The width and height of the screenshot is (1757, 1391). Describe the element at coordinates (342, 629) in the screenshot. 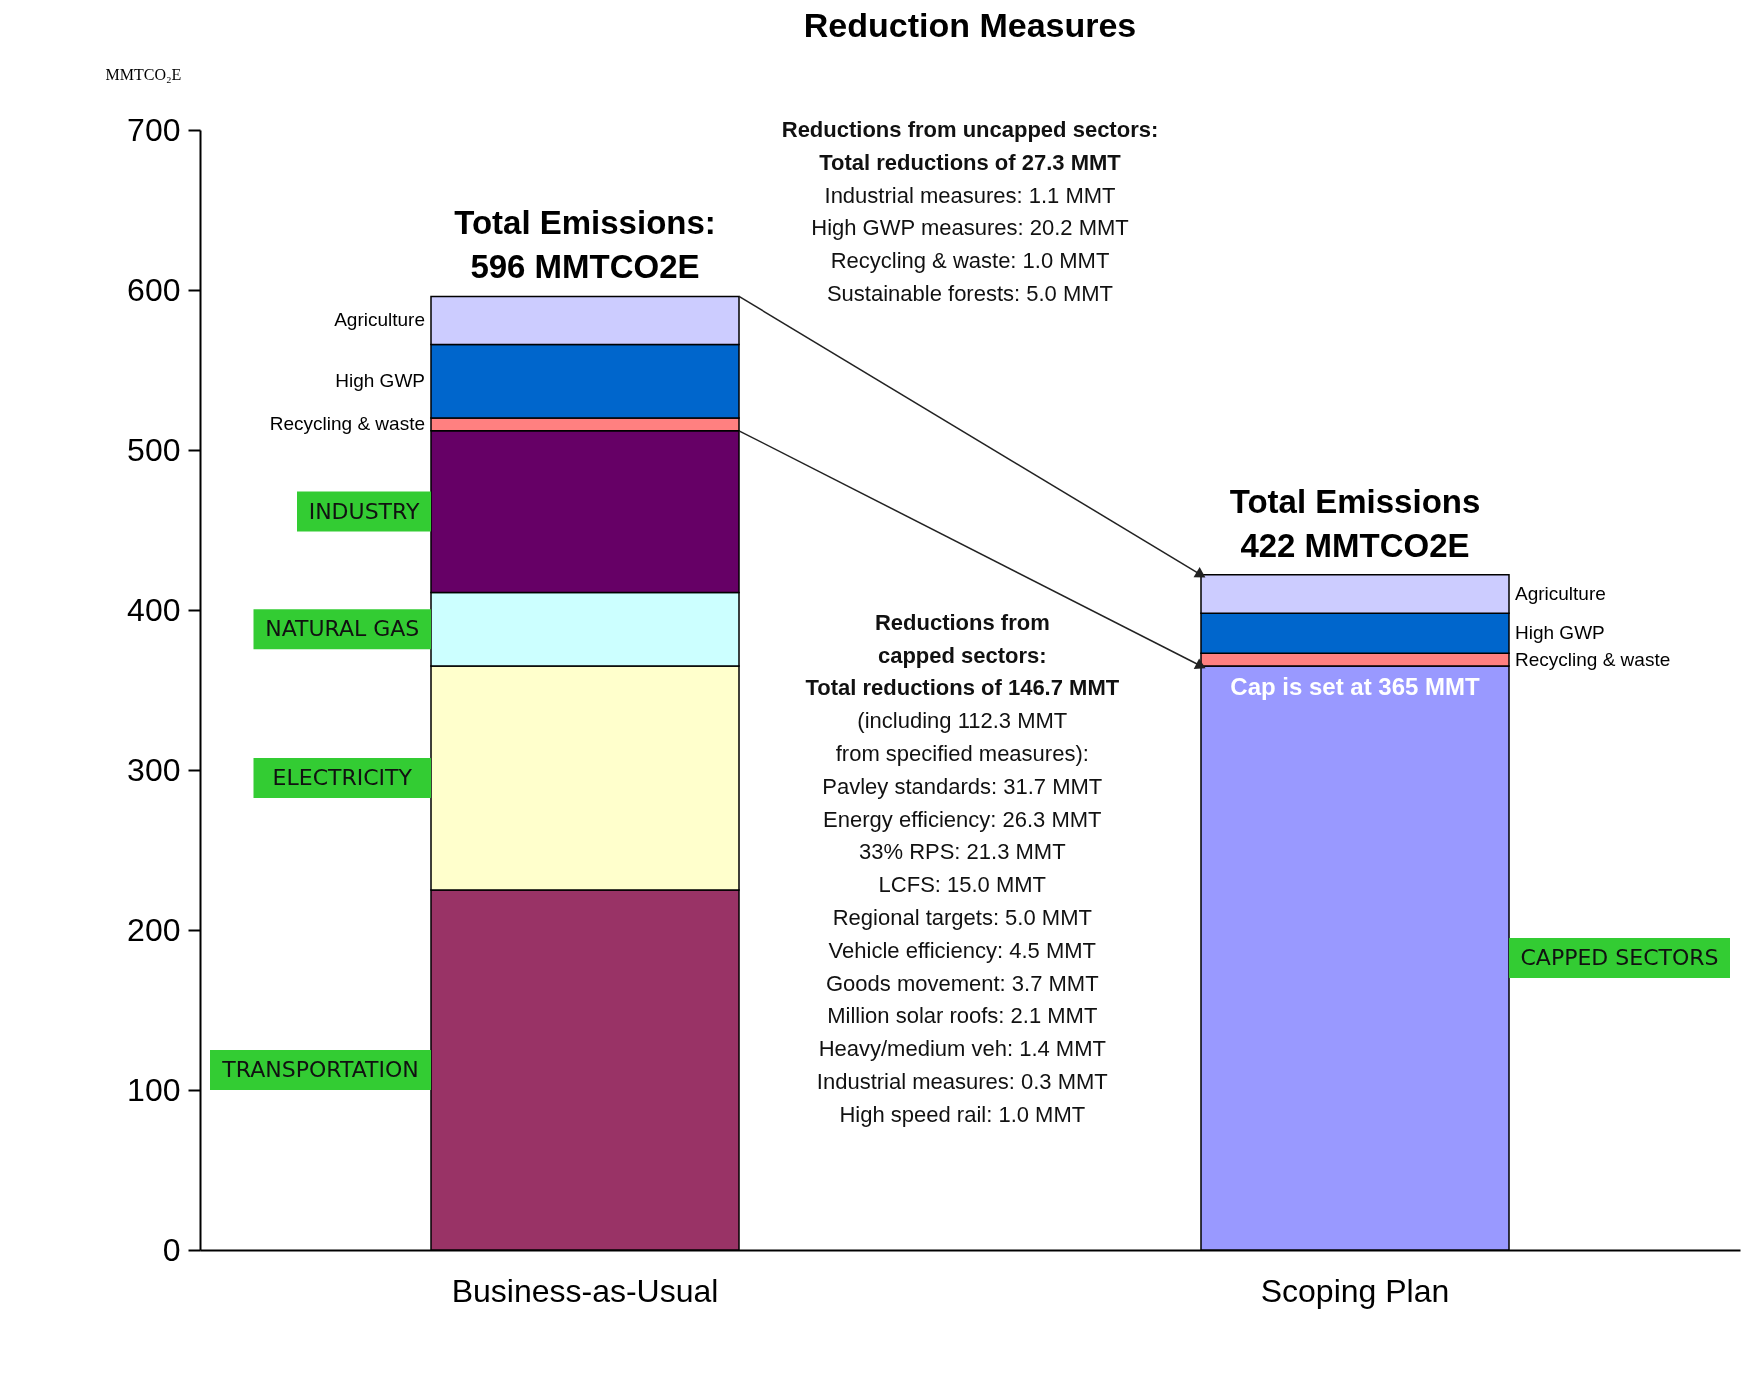

I see `series-label: NATURAL GAS` at that location.